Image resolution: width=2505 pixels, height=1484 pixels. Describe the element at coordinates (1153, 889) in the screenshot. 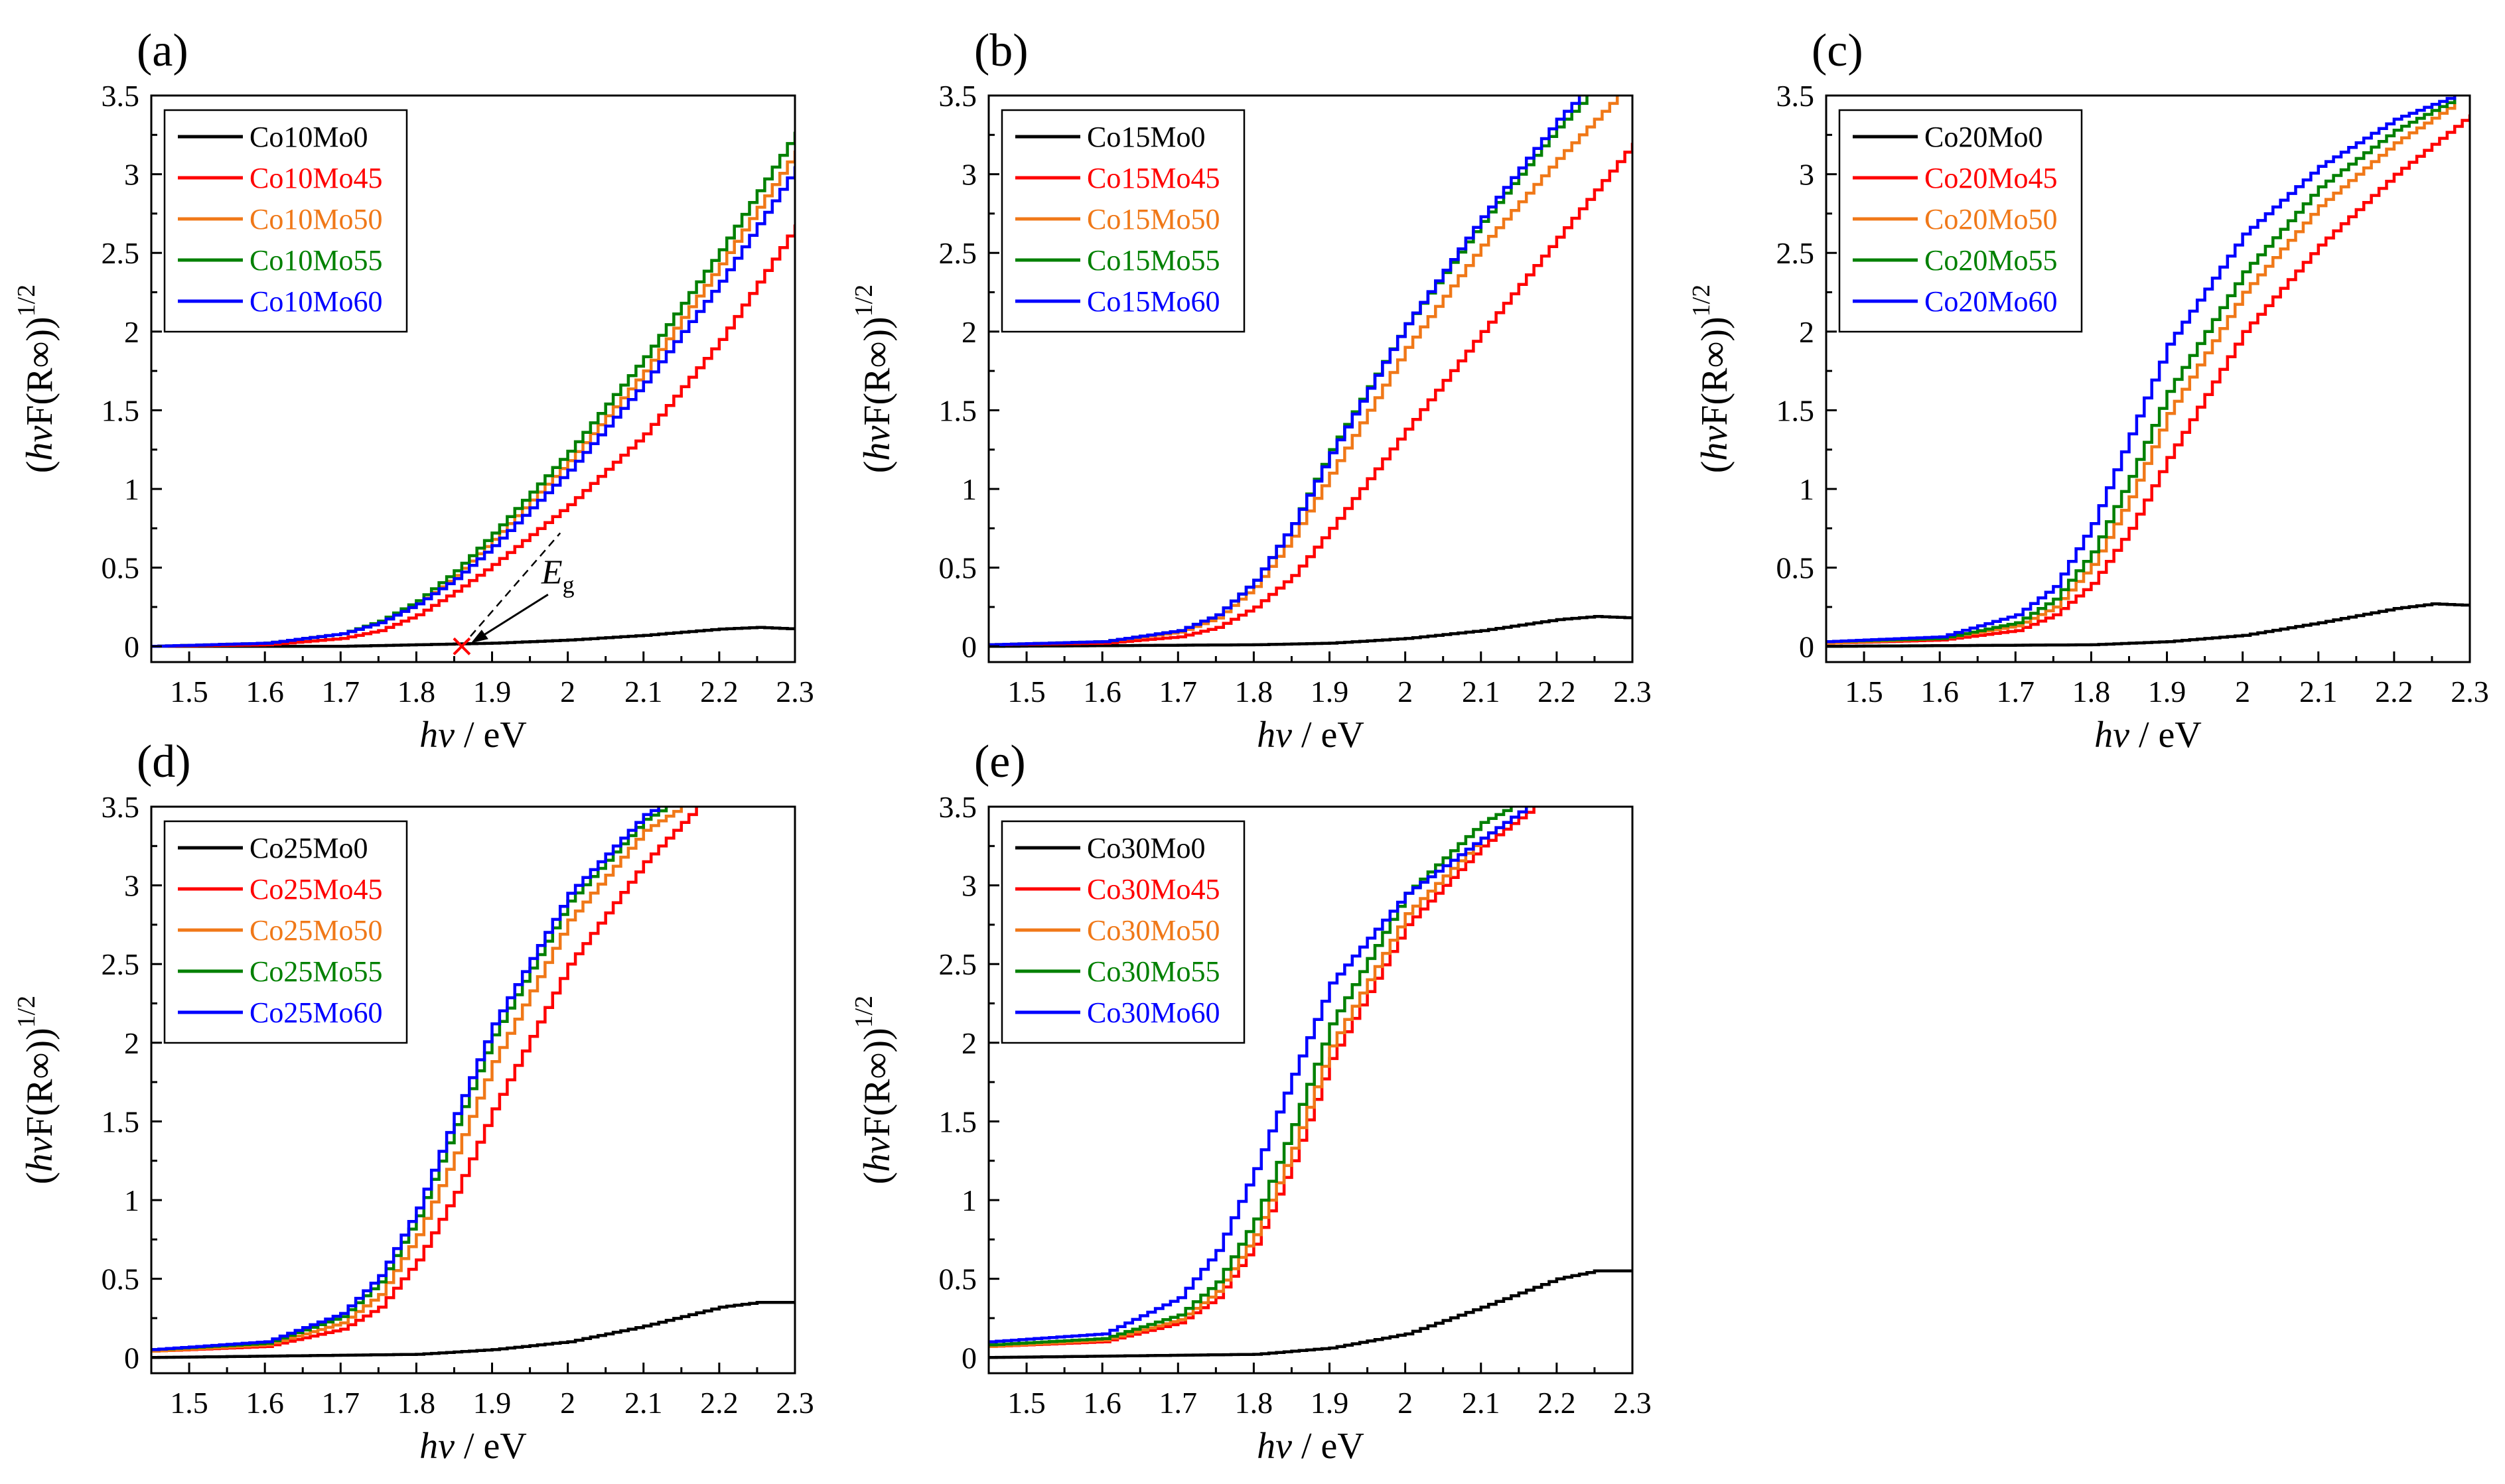

I see `legend-entry: Co30Mo45` at that location.